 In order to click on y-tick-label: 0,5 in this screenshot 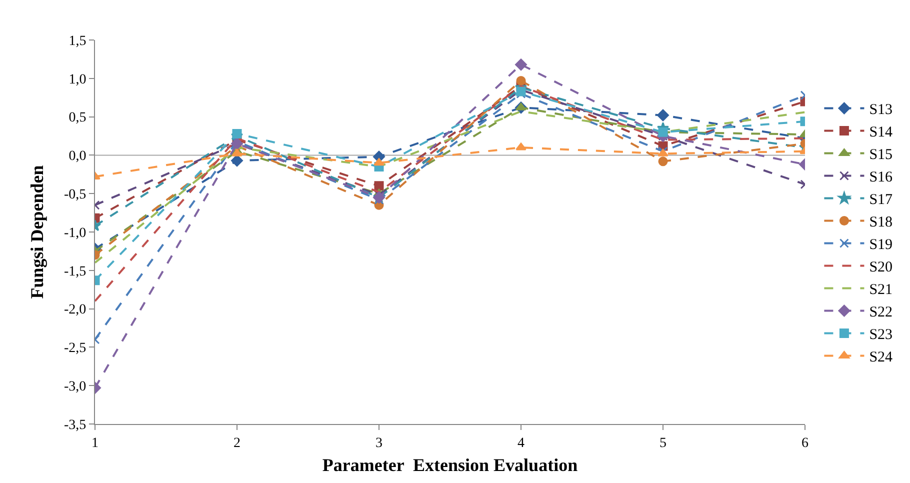, I will do `click(77, 118)`.